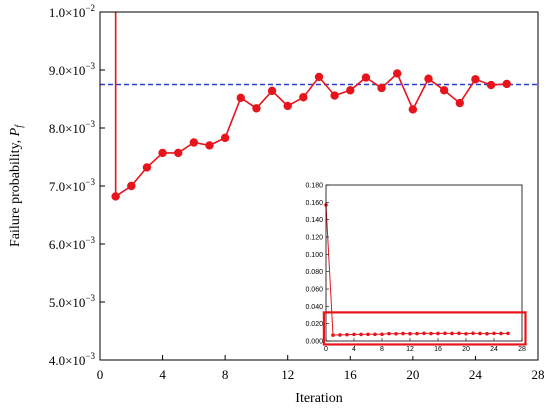  I want to click on y-tick-label: 4.0×10⁻³, so click(72, 359).